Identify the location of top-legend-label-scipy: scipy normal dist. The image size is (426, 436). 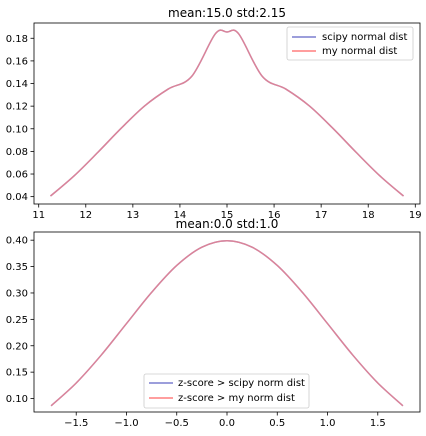
(364, 37).